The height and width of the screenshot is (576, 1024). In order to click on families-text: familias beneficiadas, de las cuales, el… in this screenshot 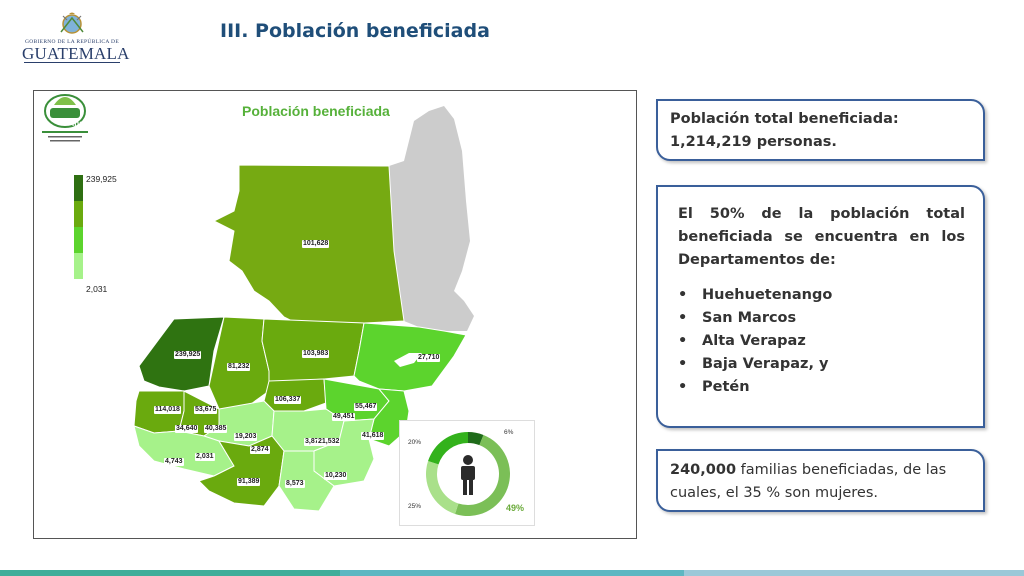, I will do `click(808, 481)`.